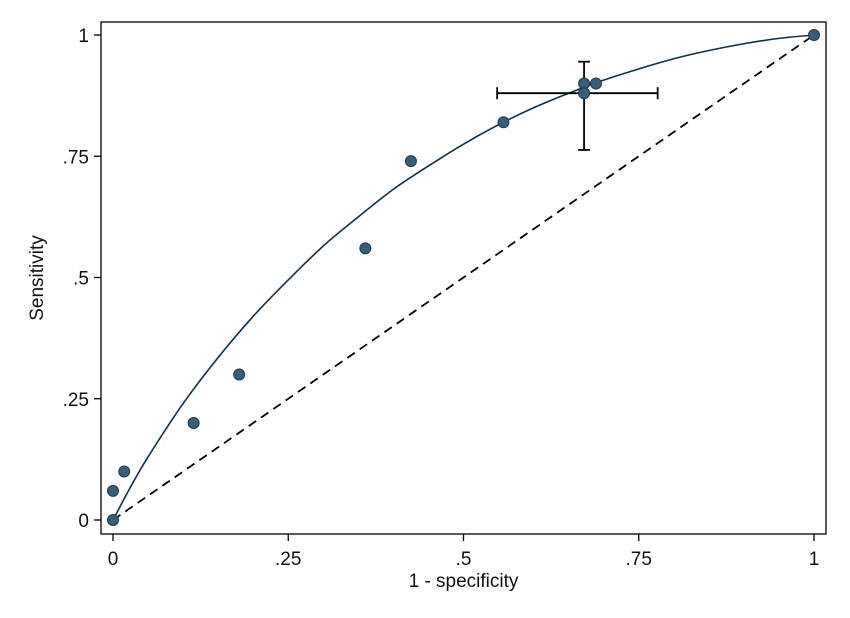  Describe the element at coordinates (76, 157) in the screenshot. I see `y-tick-label: .75` at that location.